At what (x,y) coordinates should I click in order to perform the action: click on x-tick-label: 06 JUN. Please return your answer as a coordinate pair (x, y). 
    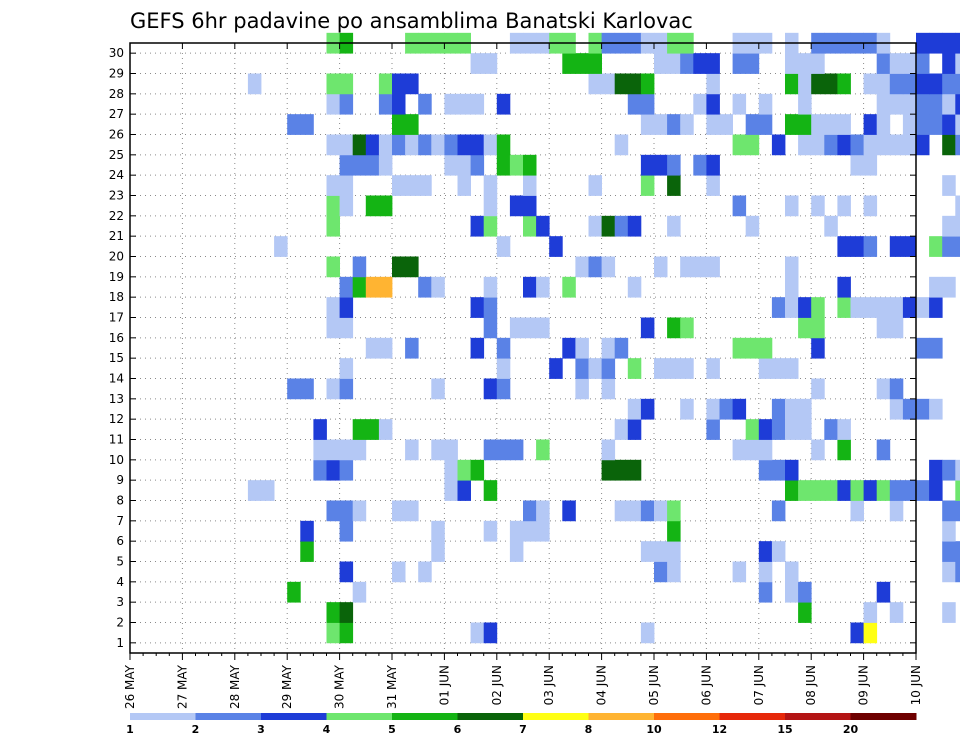
    Looking at the image, I should click on (706, 685).